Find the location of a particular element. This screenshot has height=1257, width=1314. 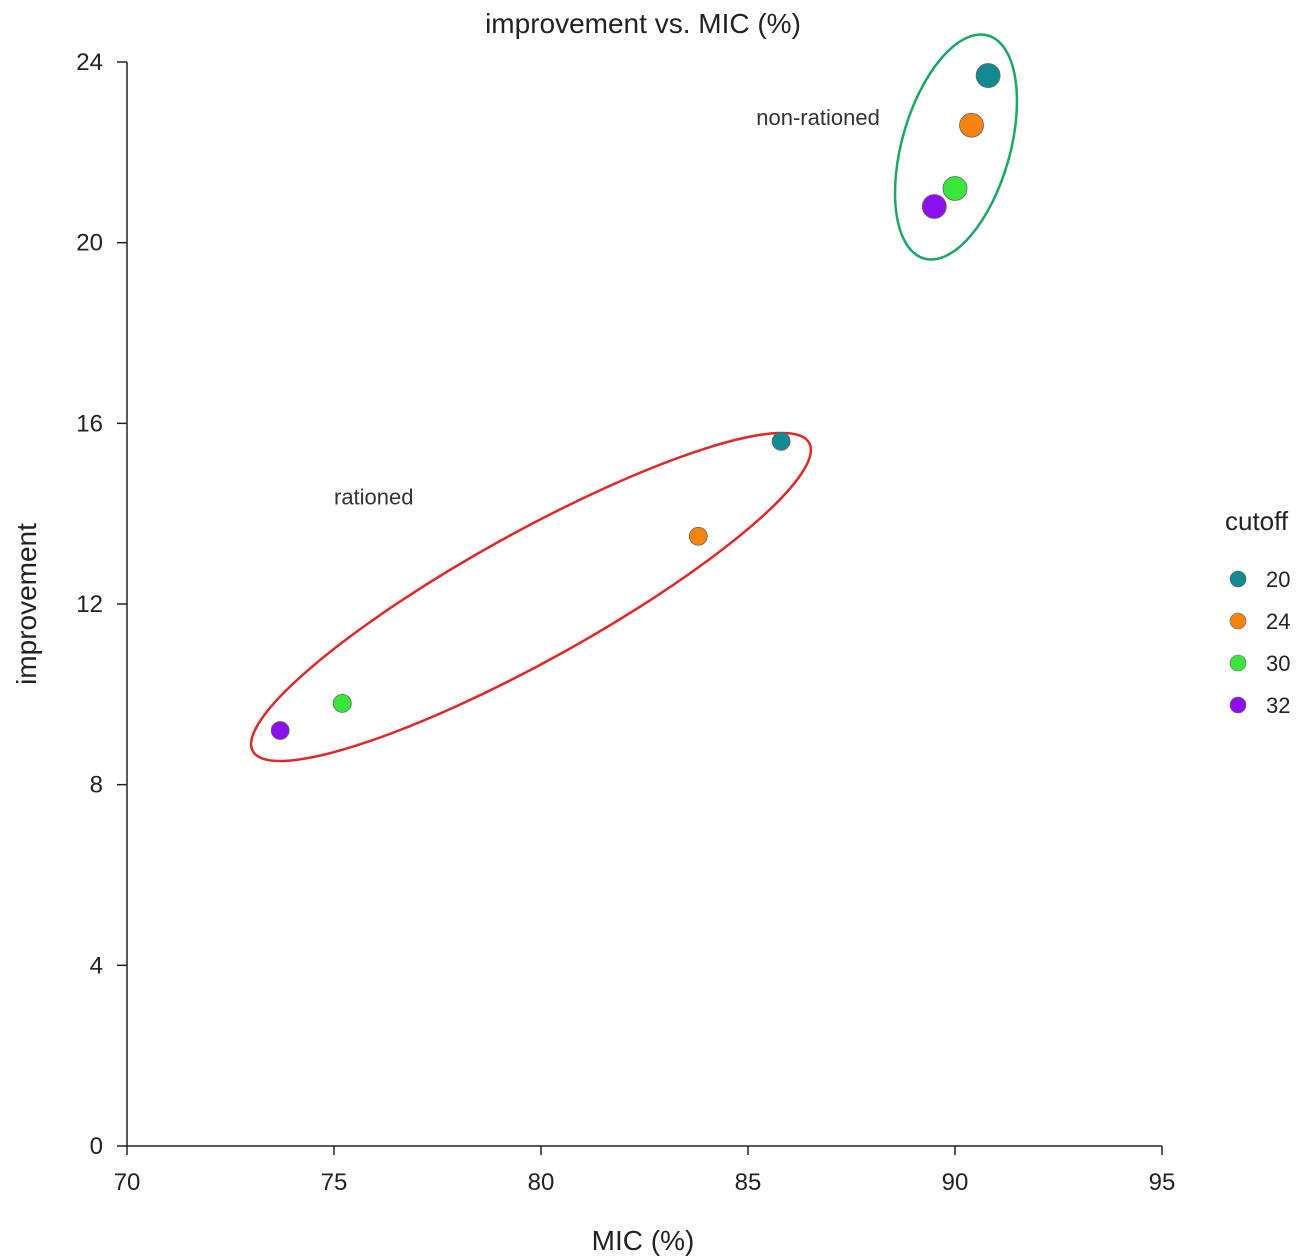

x-tick-label: 70 is located at coordinates (127, 1182).